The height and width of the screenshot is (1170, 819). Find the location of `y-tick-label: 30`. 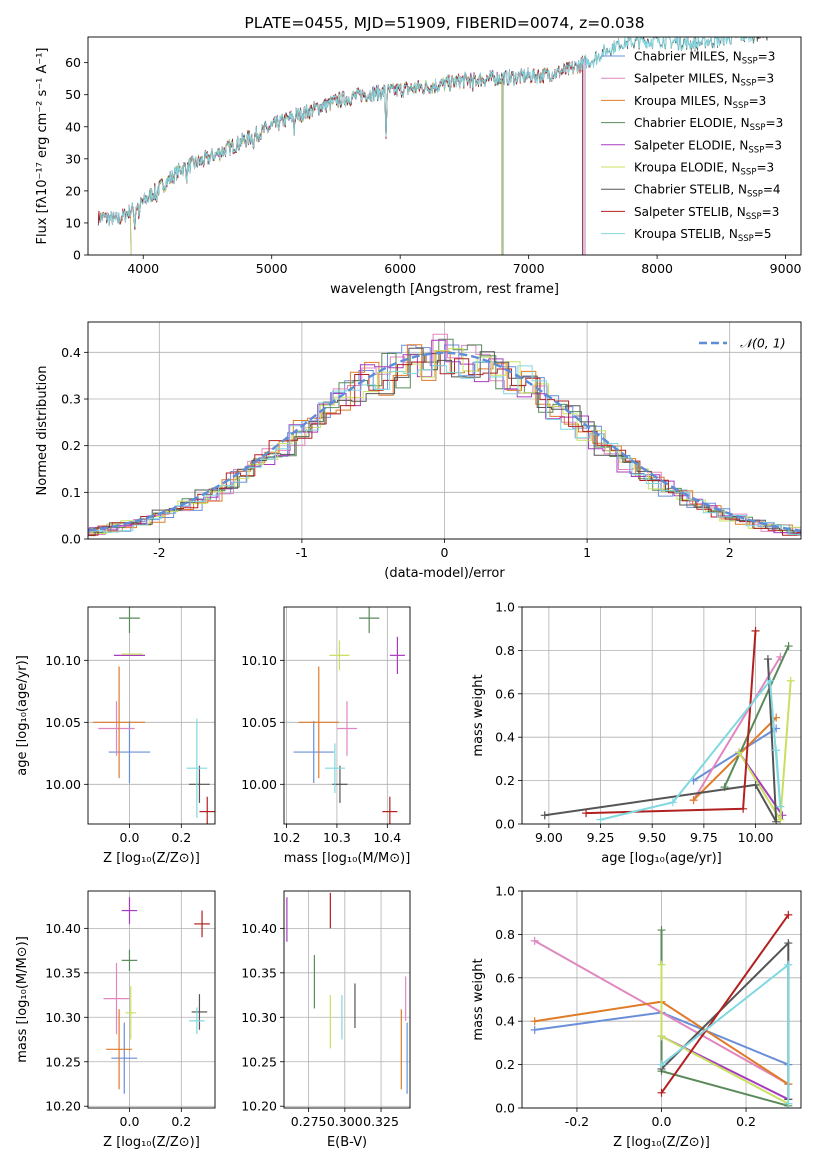

y-tick-label: 30 is located at coordinates (73, 158).